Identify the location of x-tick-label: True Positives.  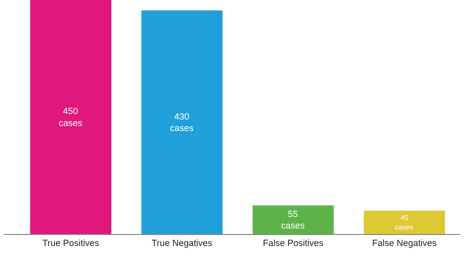
(71, 243).